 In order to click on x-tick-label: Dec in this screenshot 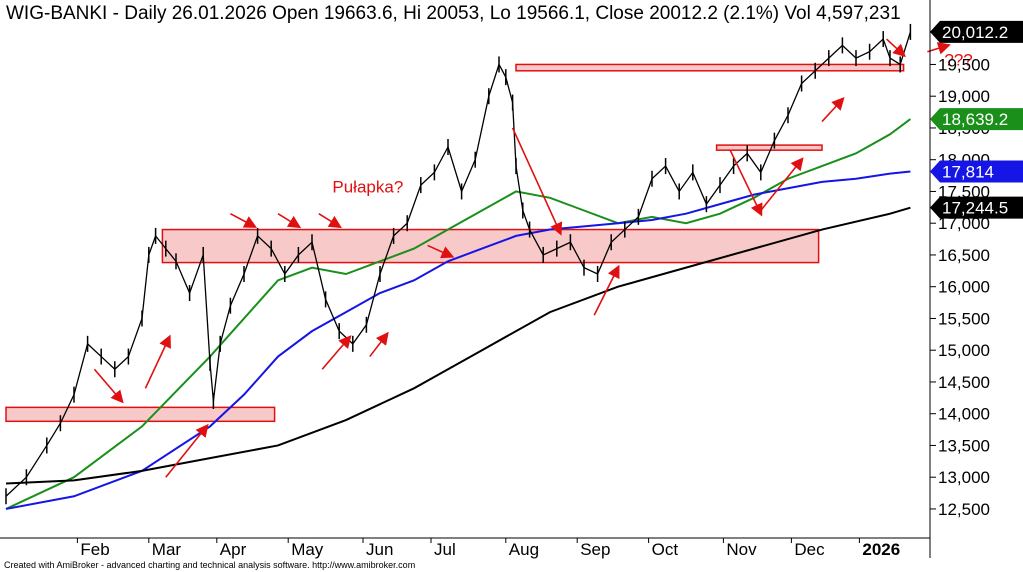, I will do `click(809, 549)`.